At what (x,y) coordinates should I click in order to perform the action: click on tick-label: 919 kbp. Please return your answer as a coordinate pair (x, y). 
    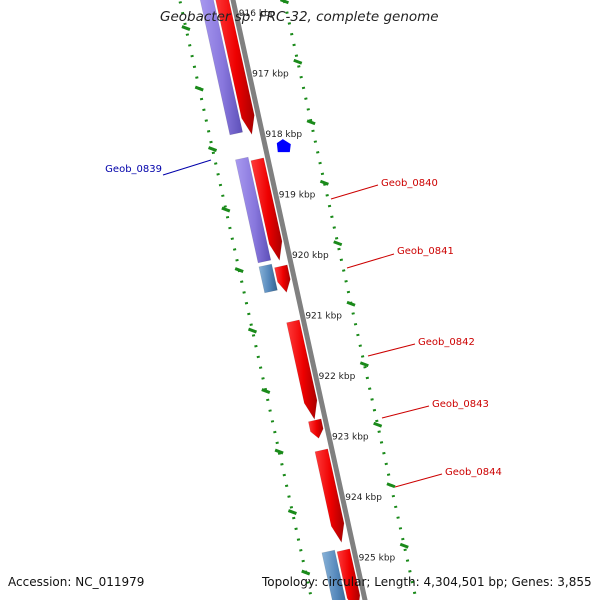
    Looking at the image, I should click on (297, 196).